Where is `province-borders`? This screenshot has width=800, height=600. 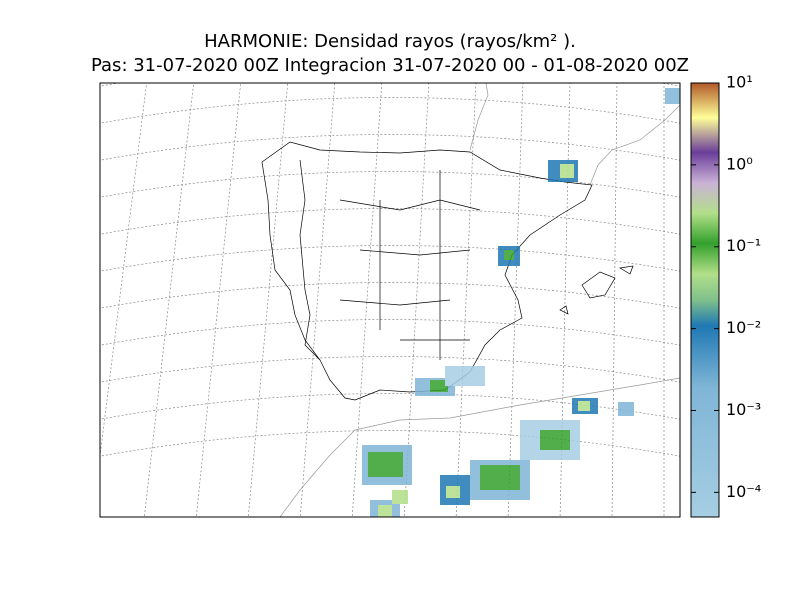 province-borders is located at coordinates (390, 260).